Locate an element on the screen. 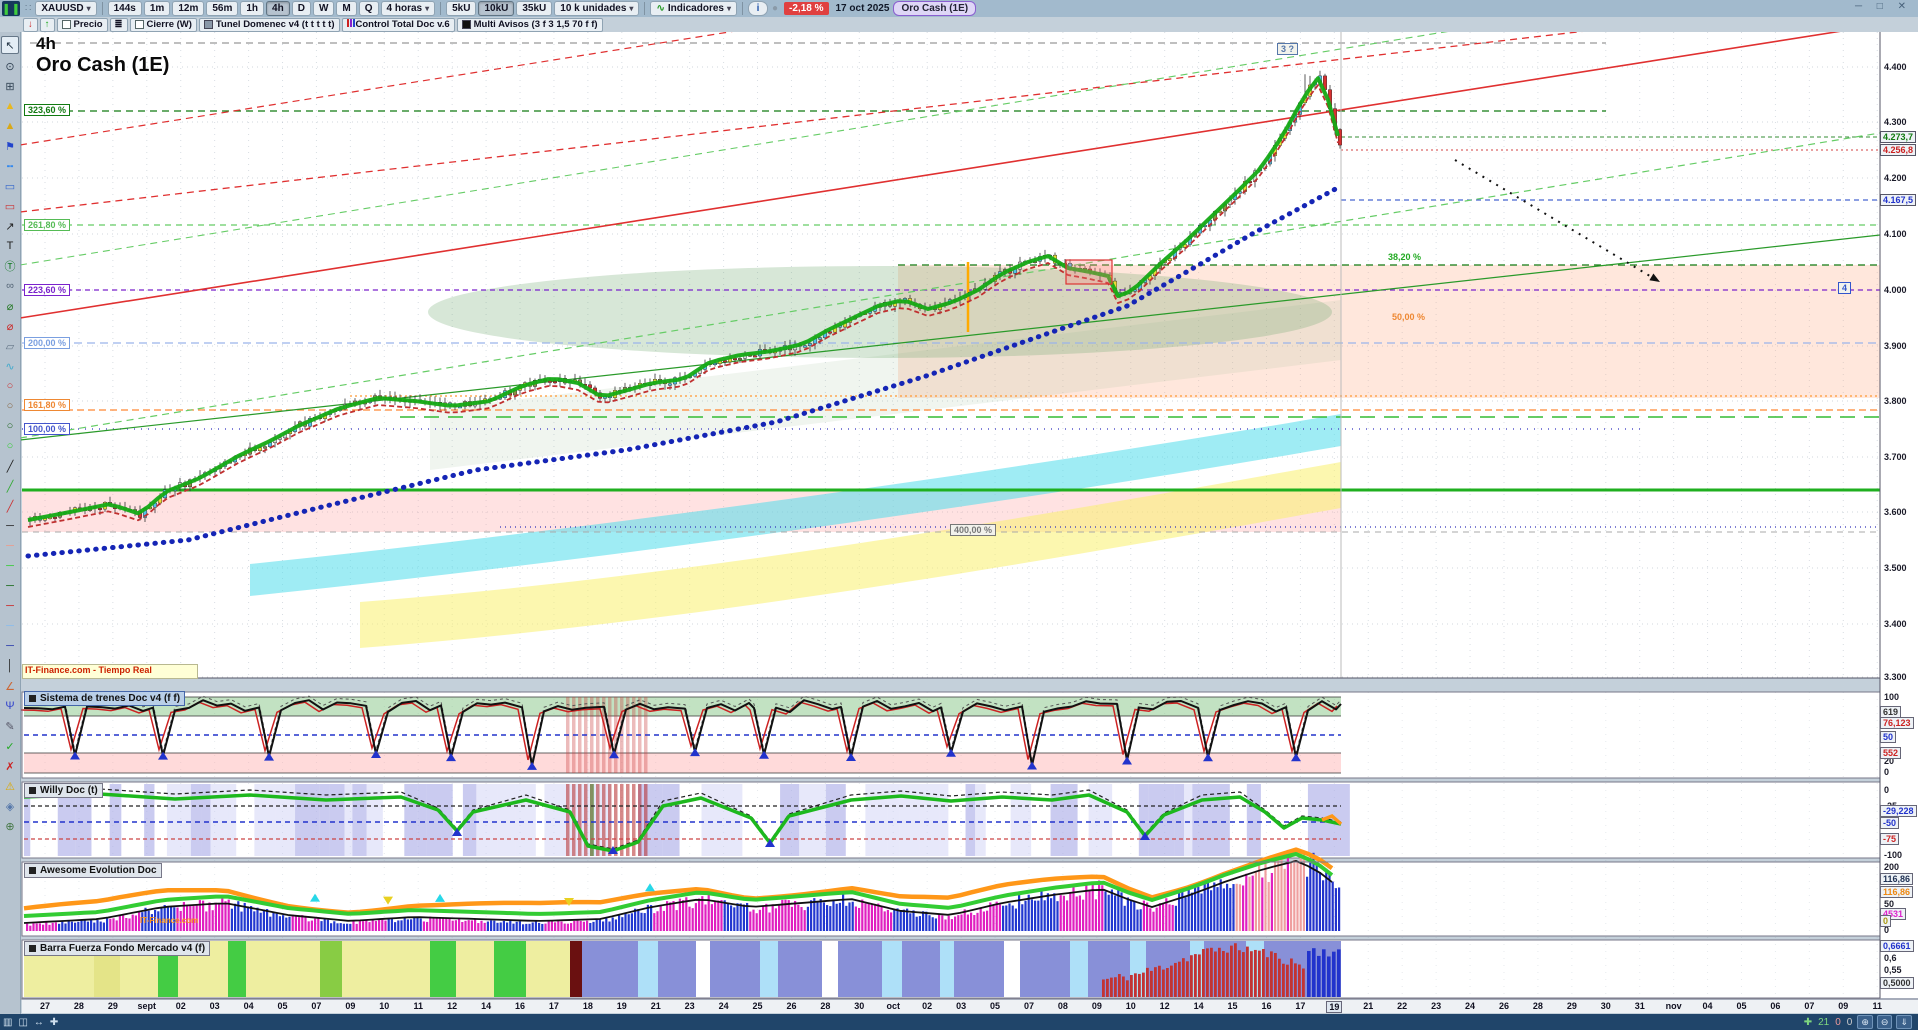 The image size is (1918, 1030). hline-salmon-tool-icon: ─ is located at coordinates (10, 546).